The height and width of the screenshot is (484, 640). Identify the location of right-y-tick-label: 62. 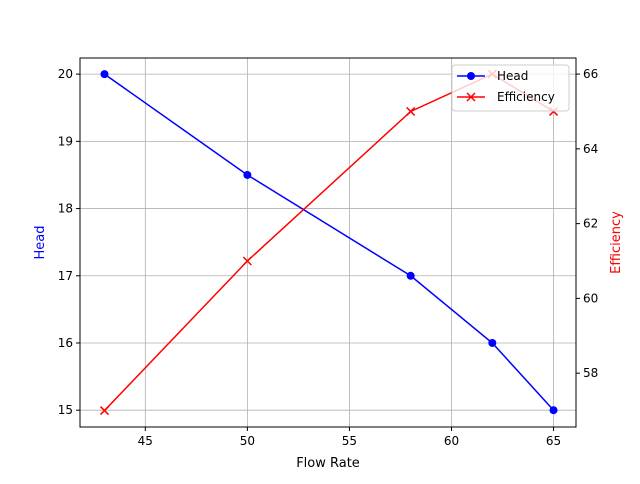
(590, 224).